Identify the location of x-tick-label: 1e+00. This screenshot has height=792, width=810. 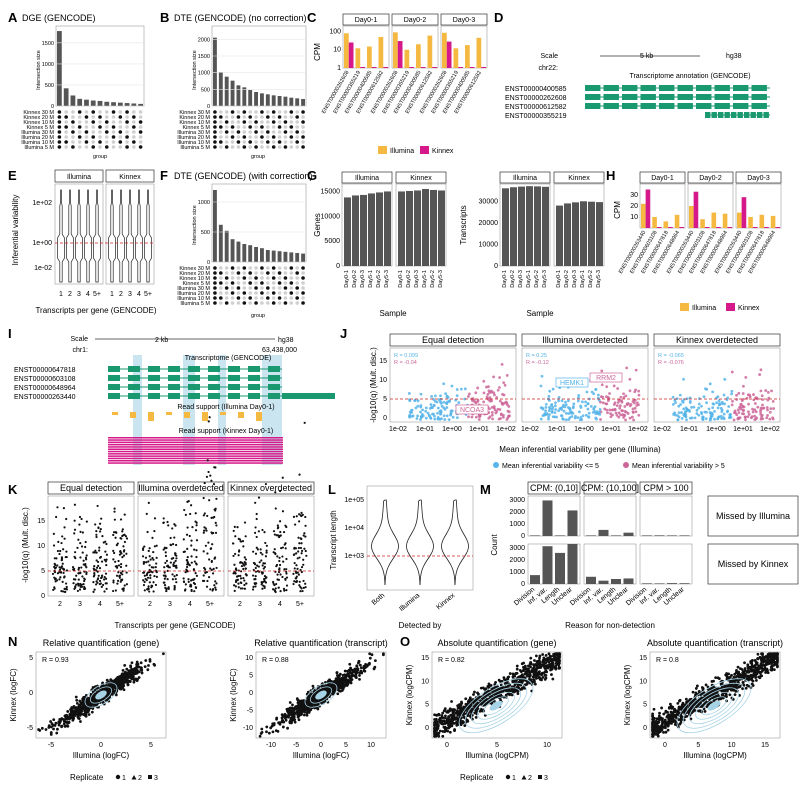
(584, 429).